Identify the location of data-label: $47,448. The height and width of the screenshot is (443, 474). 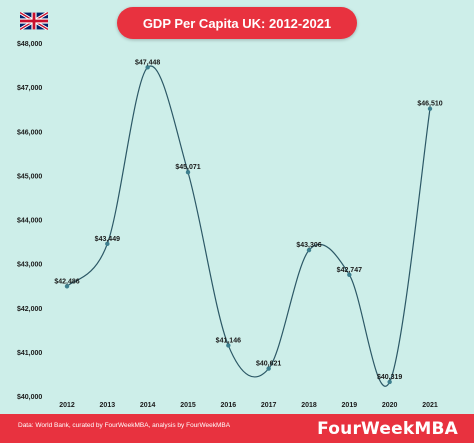
(147, 62).